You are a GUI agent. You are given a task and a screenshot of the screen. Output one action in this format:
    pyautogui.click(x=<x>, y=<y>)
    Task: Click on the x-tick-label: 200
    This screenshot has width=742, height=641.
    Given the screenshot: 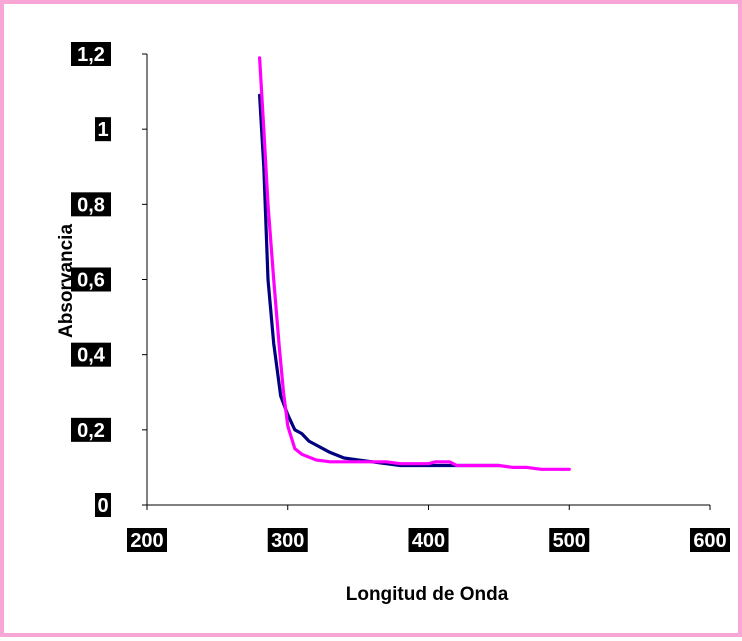 What is the action you would take?
    pyautogui.click(x=147, y=540)
    